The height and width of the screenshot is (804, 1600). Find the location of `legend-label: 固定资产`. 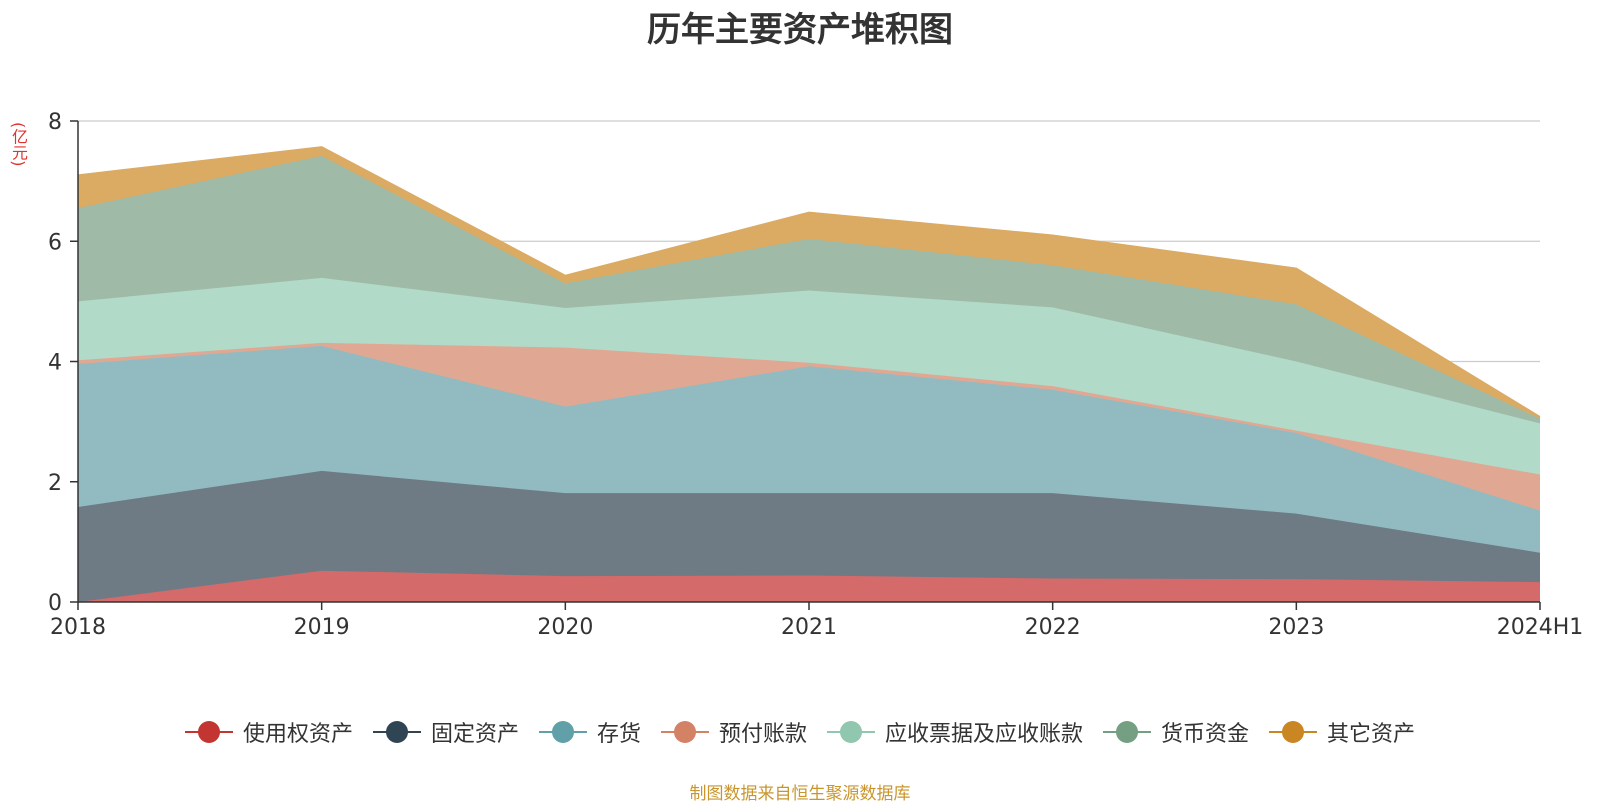

legend-label: 固定资产 is located at coordinates (474, 734).